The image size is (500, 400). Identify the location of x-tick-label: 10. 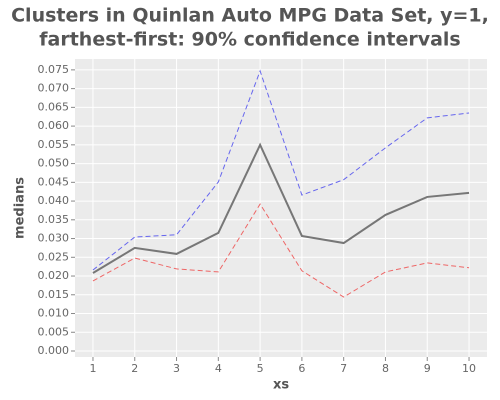
(469, 368).